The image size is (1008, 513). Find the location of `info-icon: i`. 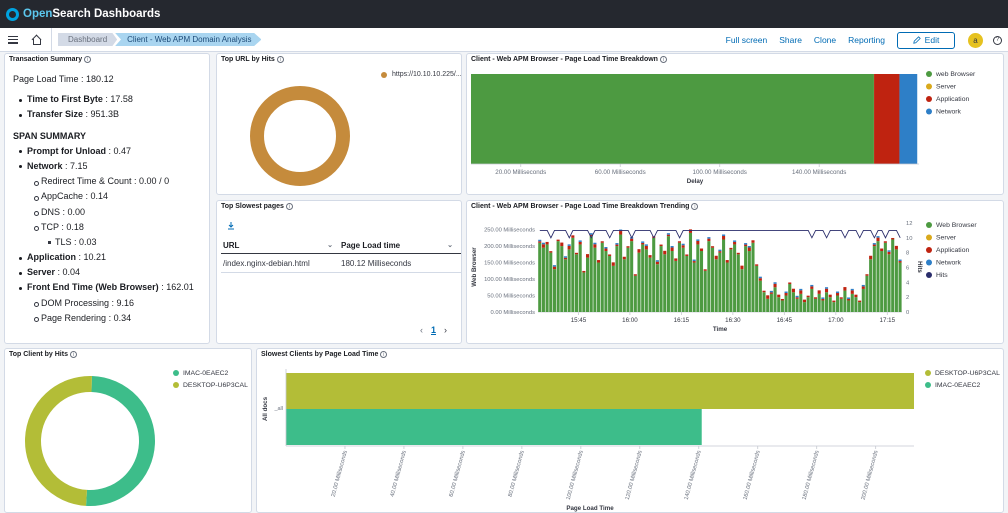

info-icon: i is located at coordinates (88, 59).